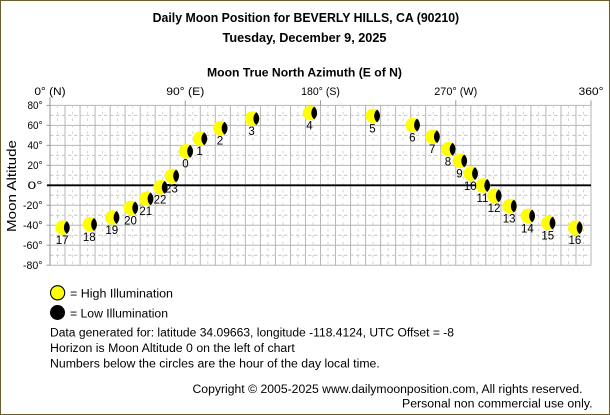 Image resolution: width=610 pixels, height=415 pixels. Describe the element at coordinates (33, 266) in the screenshot. I see `svg-text: -80°` at that location.